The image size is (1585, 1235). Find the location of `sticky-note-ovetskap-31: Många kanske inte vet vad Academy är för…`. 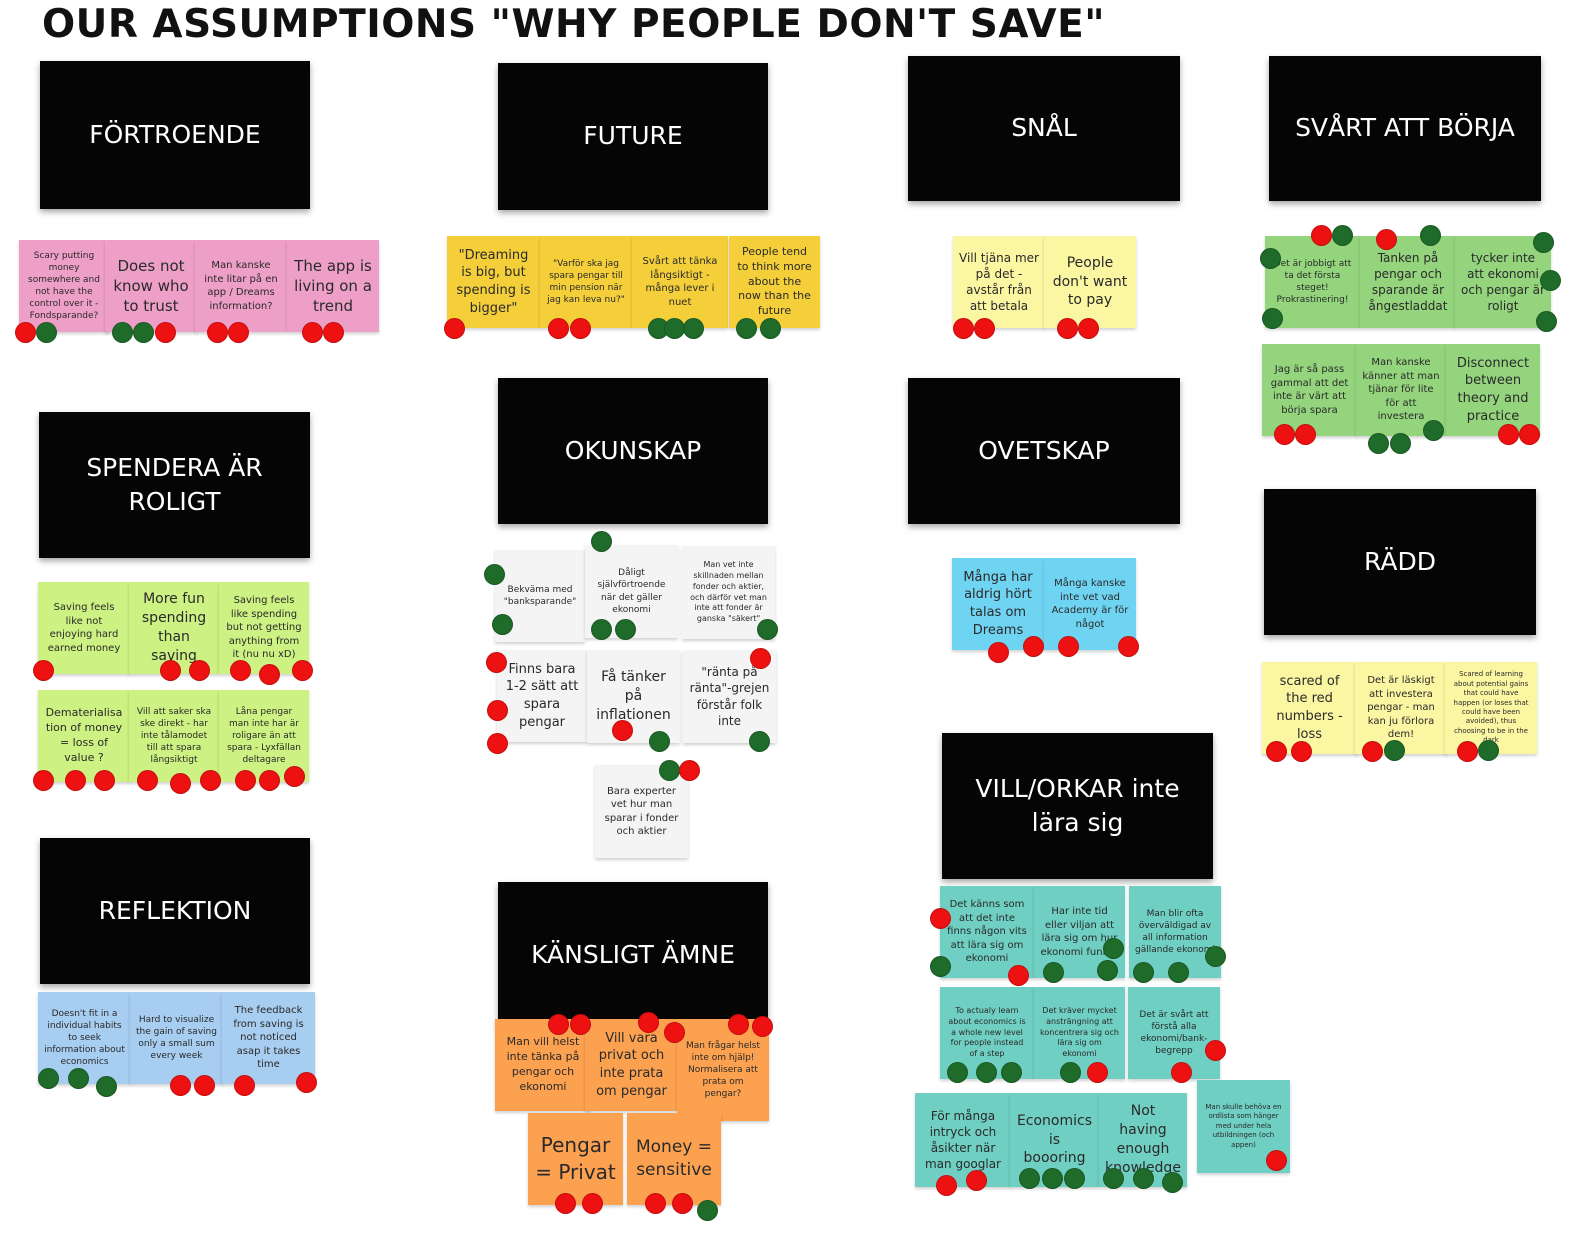

sticky-note-ovetskap-31: Många kanske inte vet vad Academy är för… is located at coordinates (1090, 604).